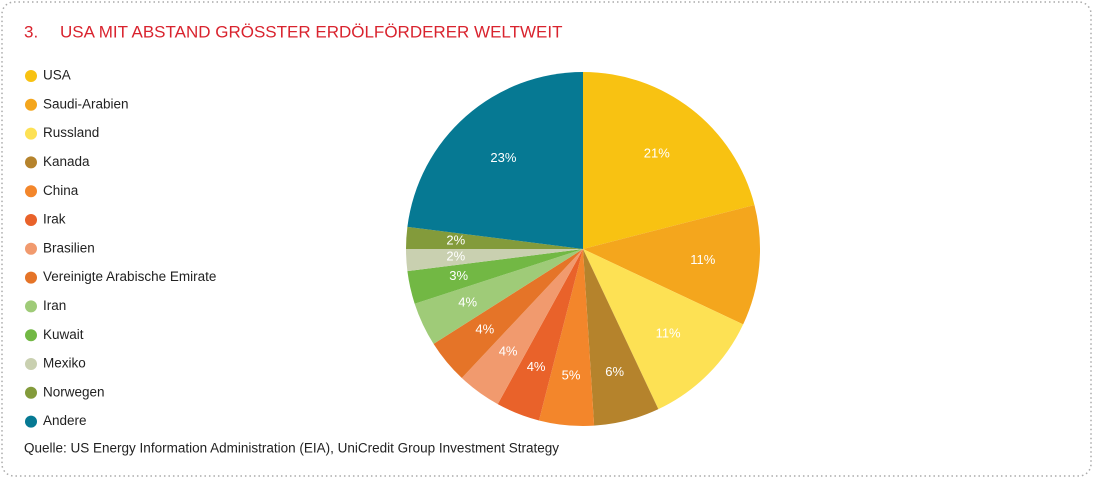  Describe the element at coordinates (69, 247) in the screenshot. I see `legend-label: Brasilien` at that location.